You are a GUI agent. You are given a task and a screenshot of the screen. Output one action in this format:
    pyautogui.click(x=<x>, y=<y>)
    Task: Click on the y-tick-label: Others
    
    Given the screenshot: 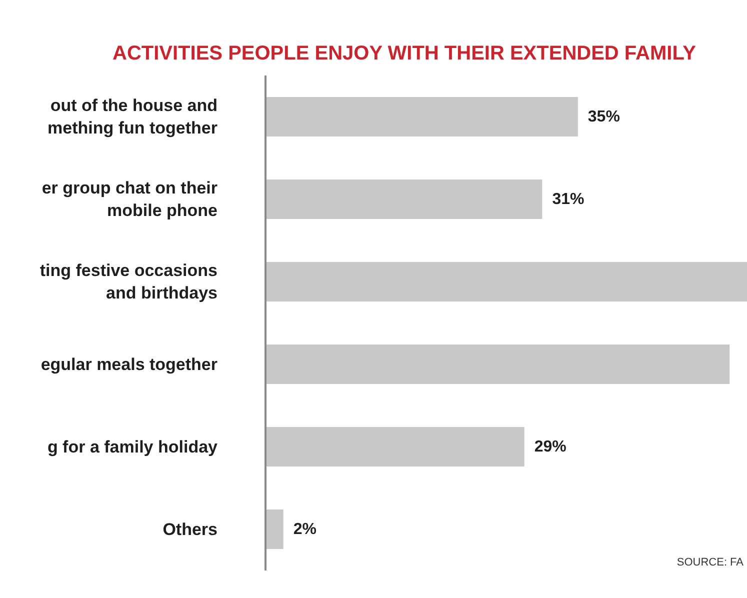 What is the action you would take?
    pyautogui.click(x=190, y=529)
    